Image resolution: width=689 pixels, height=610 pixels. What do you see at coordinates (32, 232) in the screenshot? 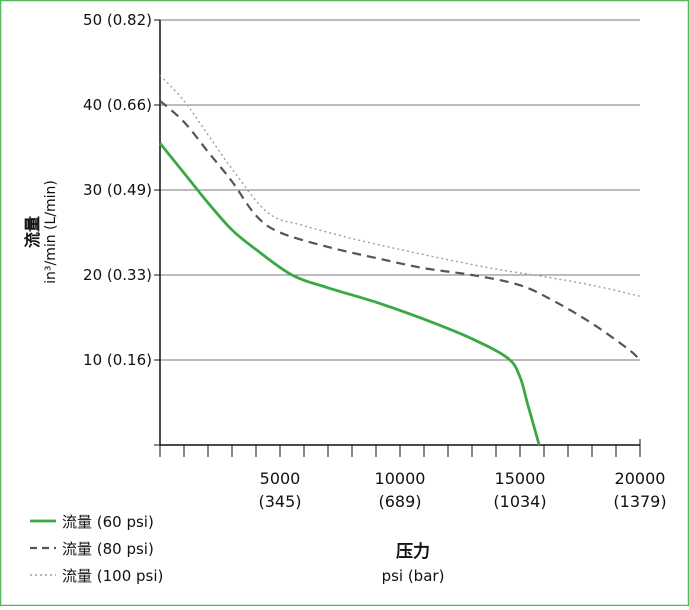
I see `y-axis-label: 流量` at bounding box center [32, 232].